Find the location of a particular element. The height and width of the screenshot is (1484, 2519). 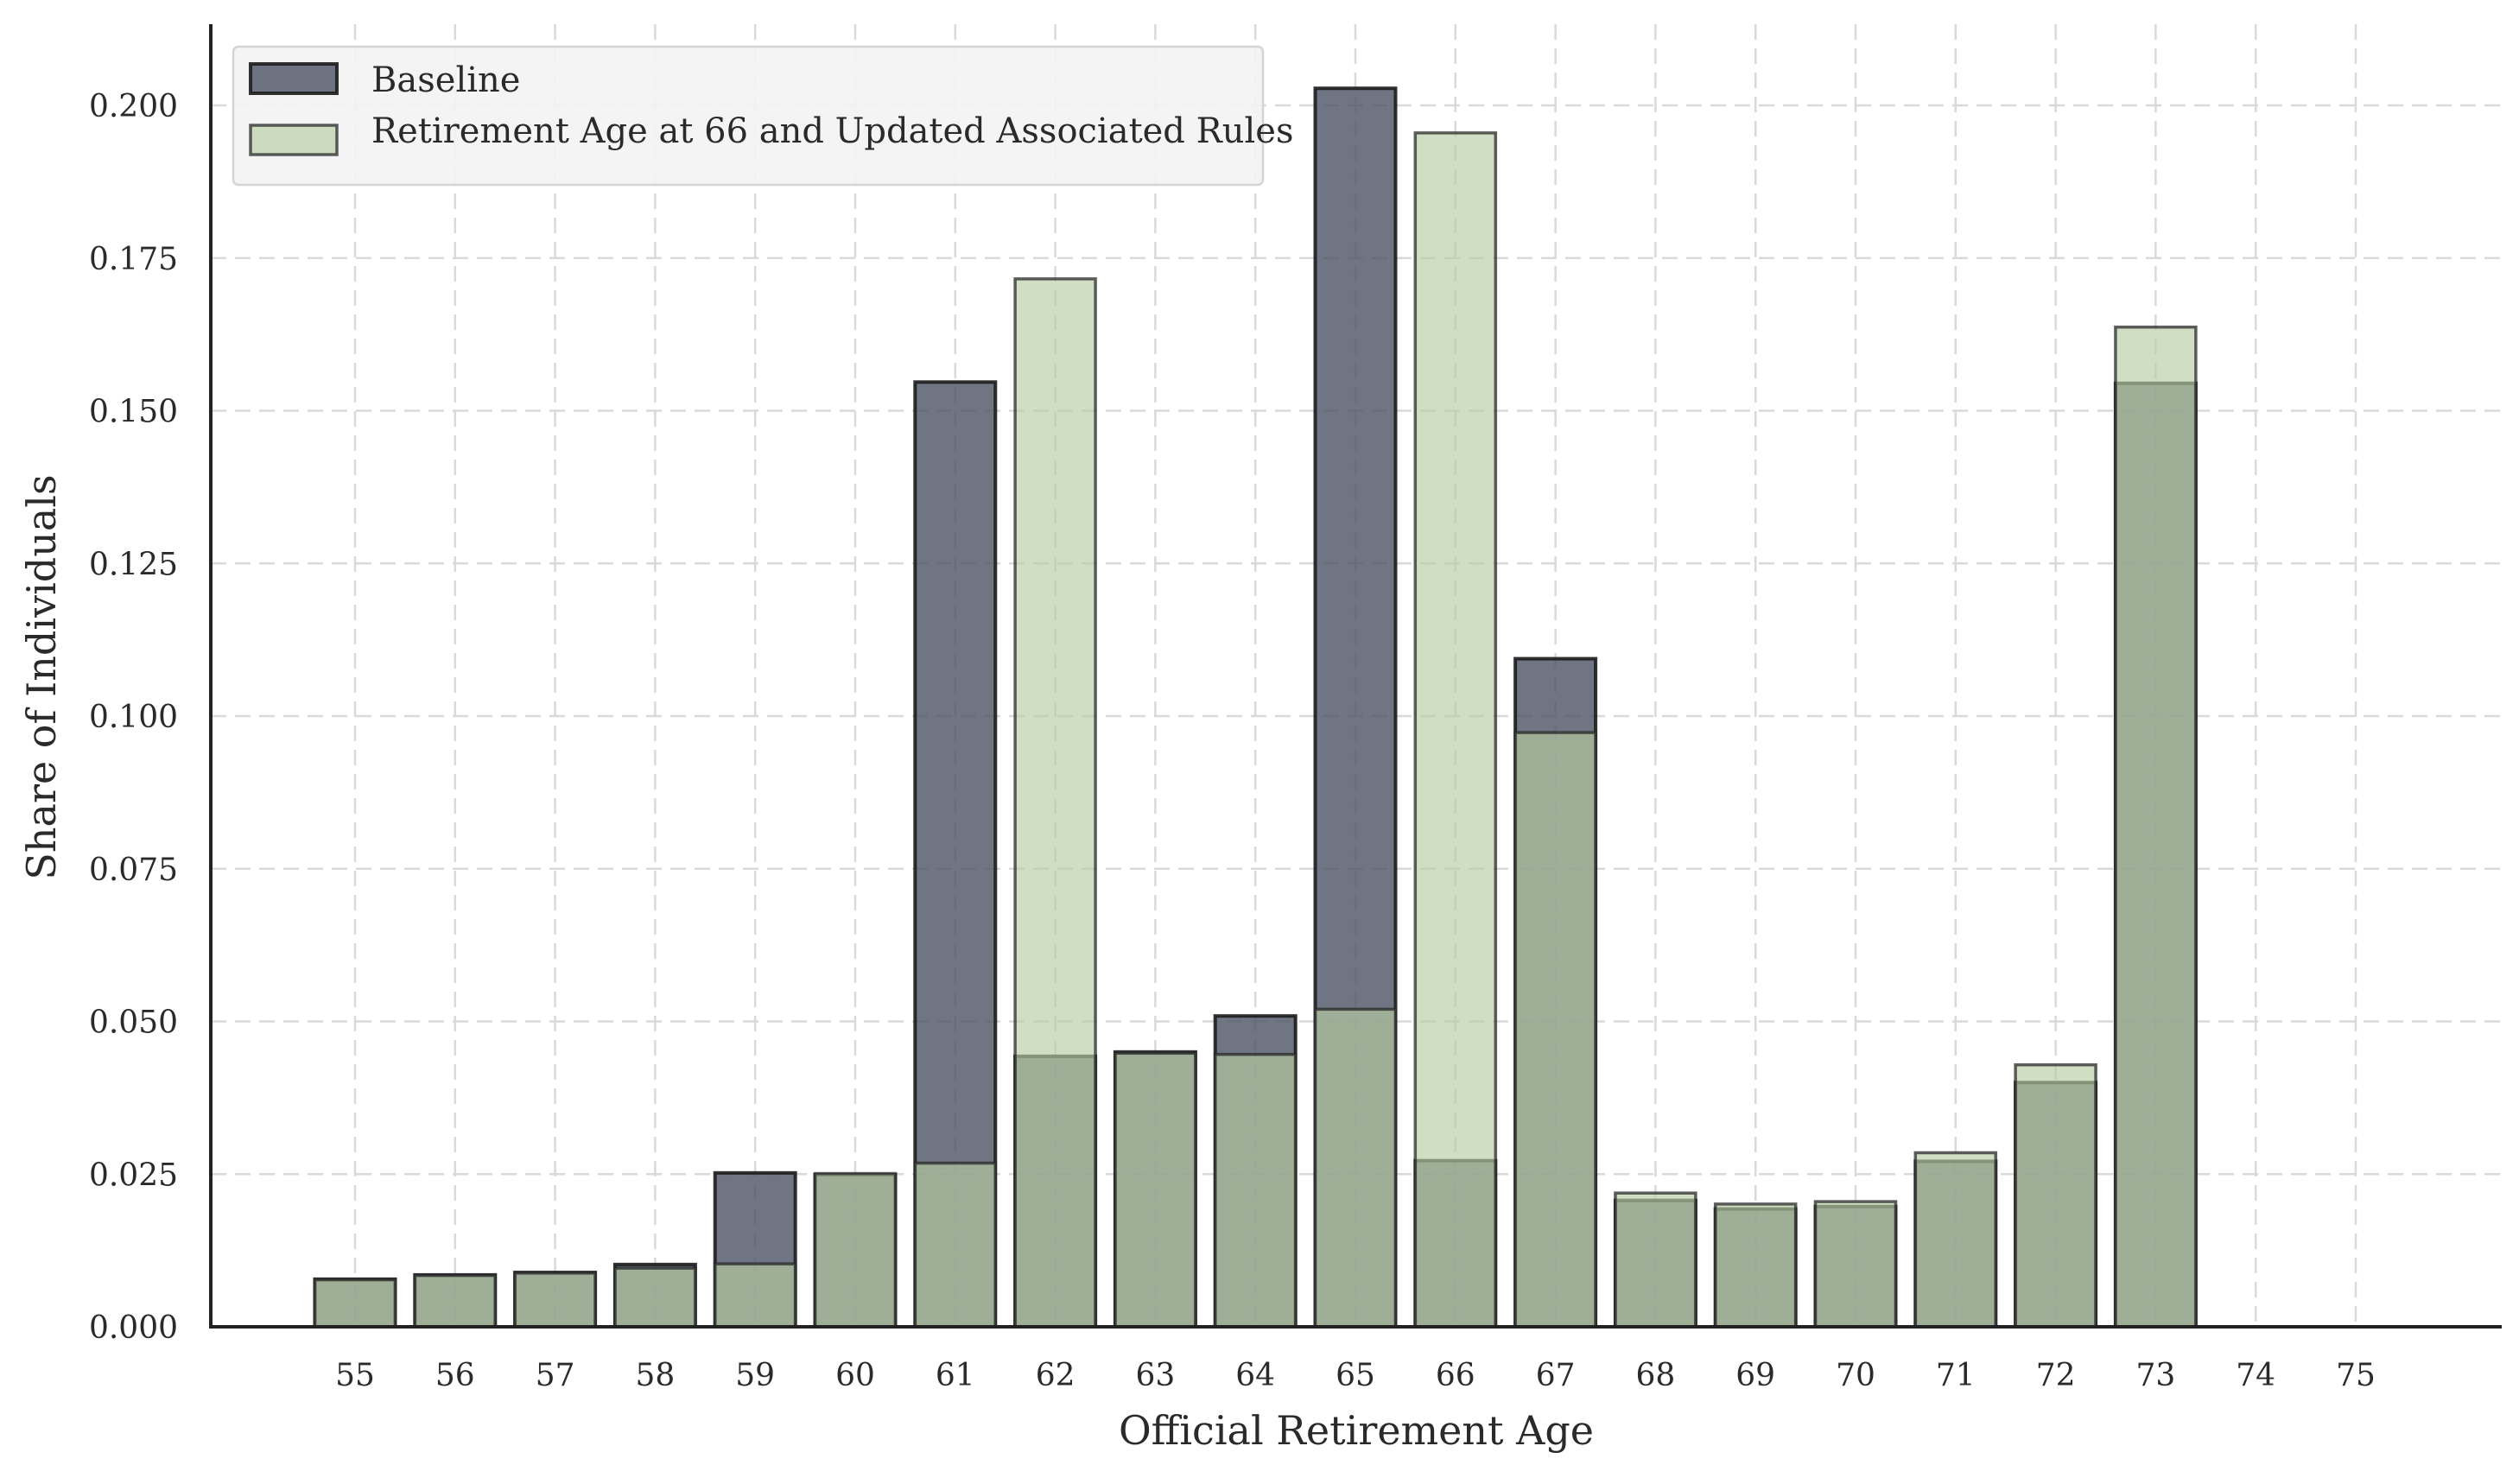

legend-label-baseline: Baseline is located at coordinates (445, 80).